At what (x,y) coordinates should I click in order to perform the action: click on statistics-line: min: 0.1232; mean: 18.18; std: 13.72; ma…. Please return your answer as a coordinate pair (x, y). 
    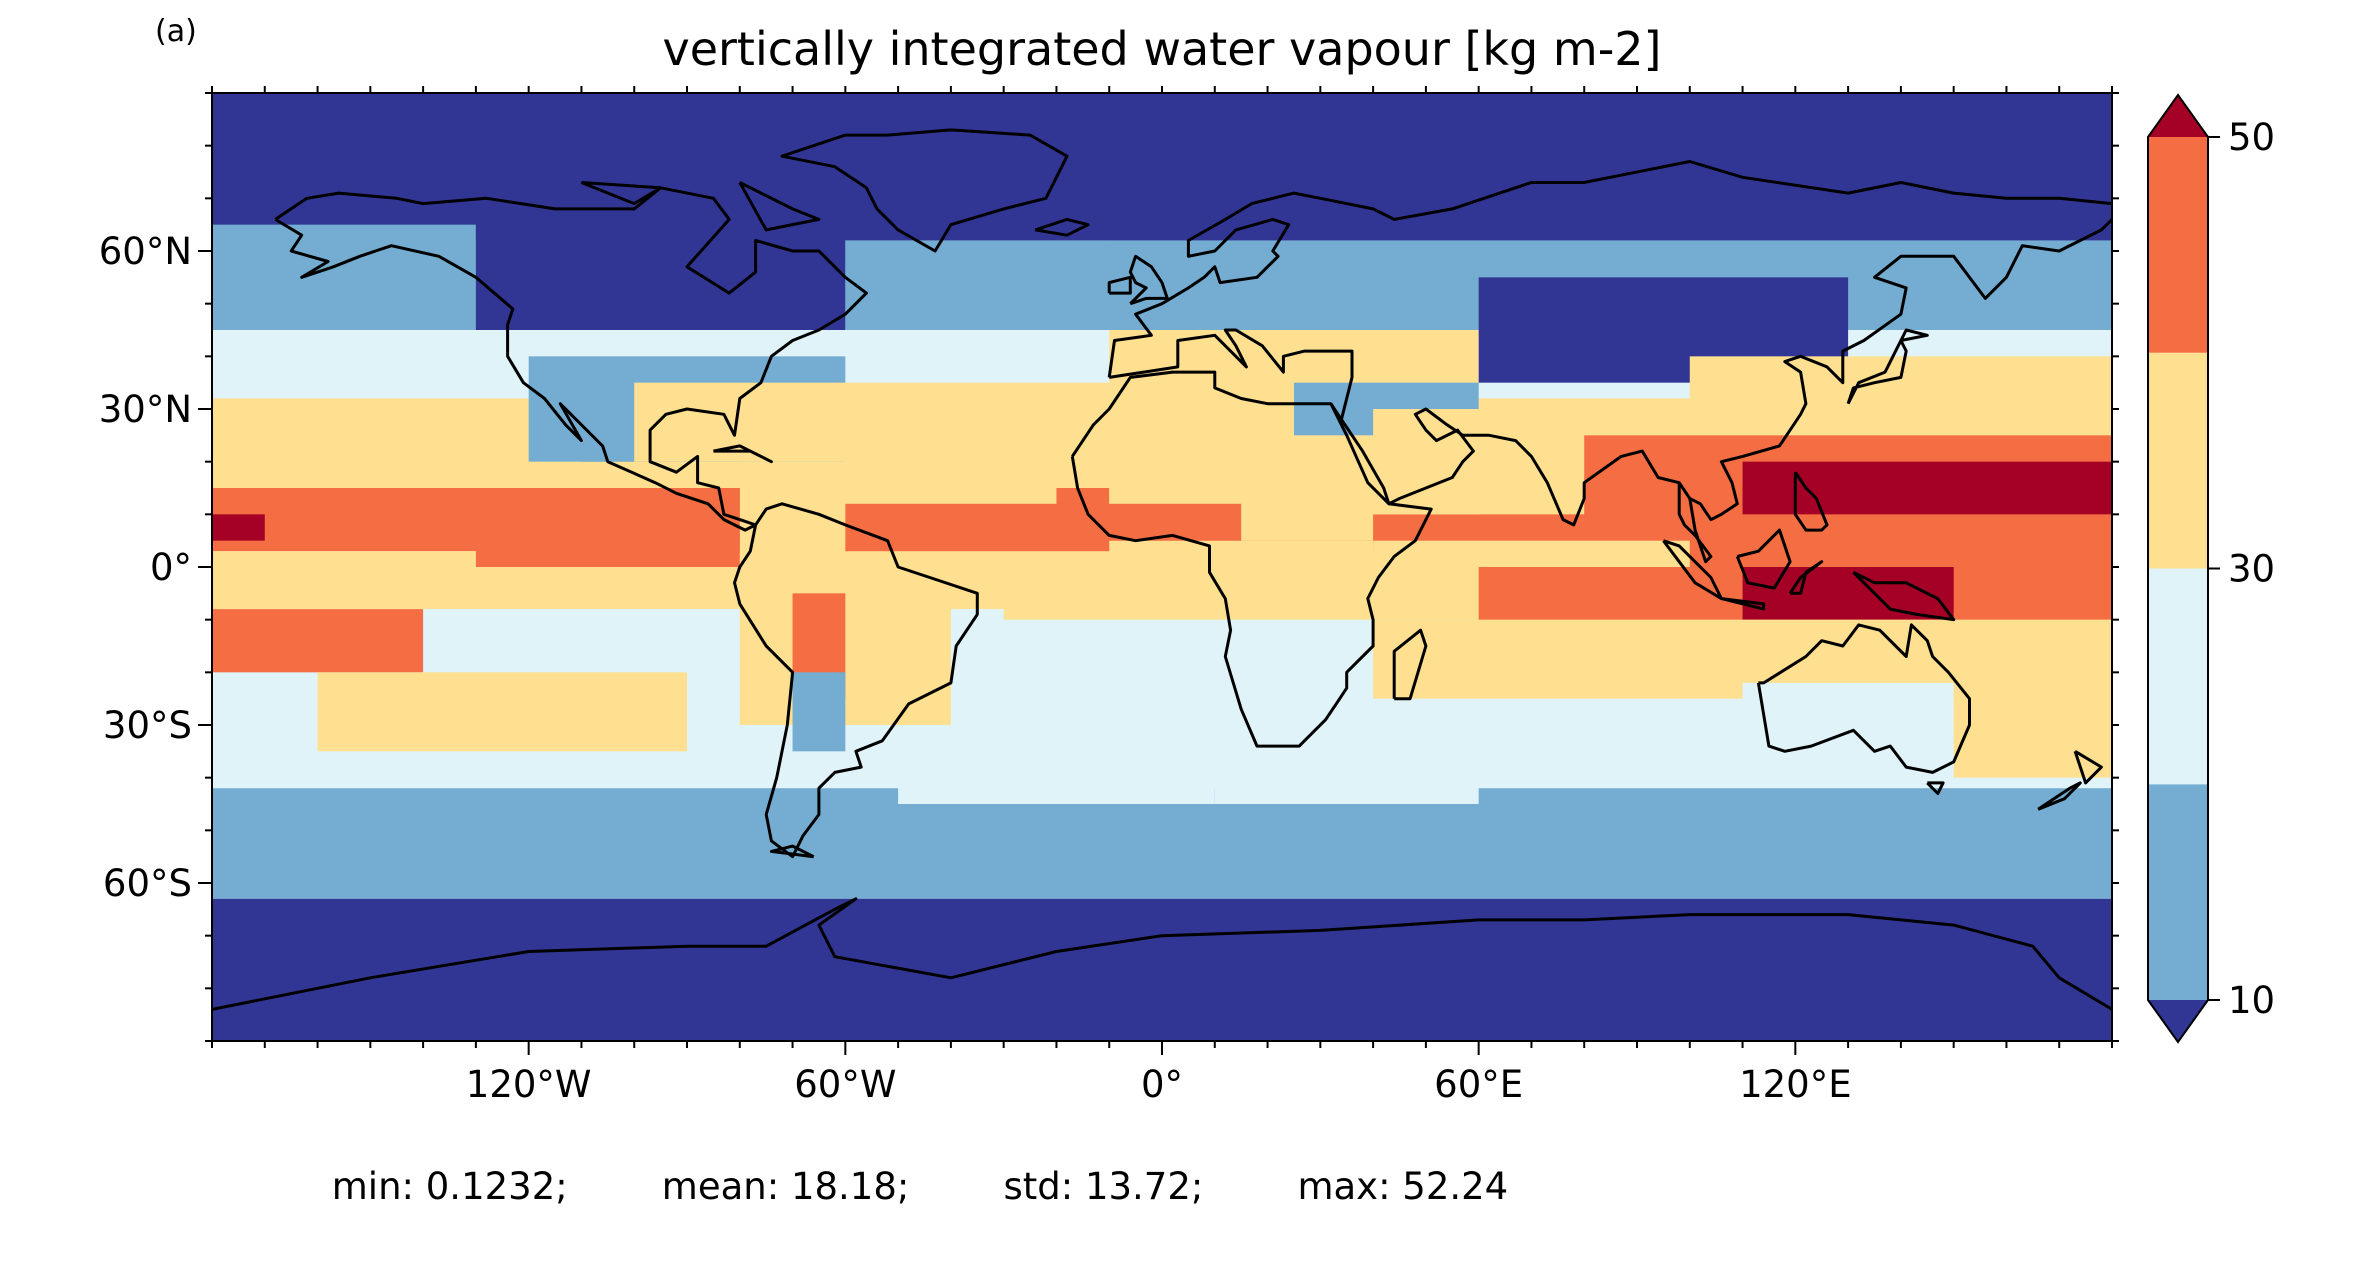
    Looking at the image, I should click on (920, 1186).